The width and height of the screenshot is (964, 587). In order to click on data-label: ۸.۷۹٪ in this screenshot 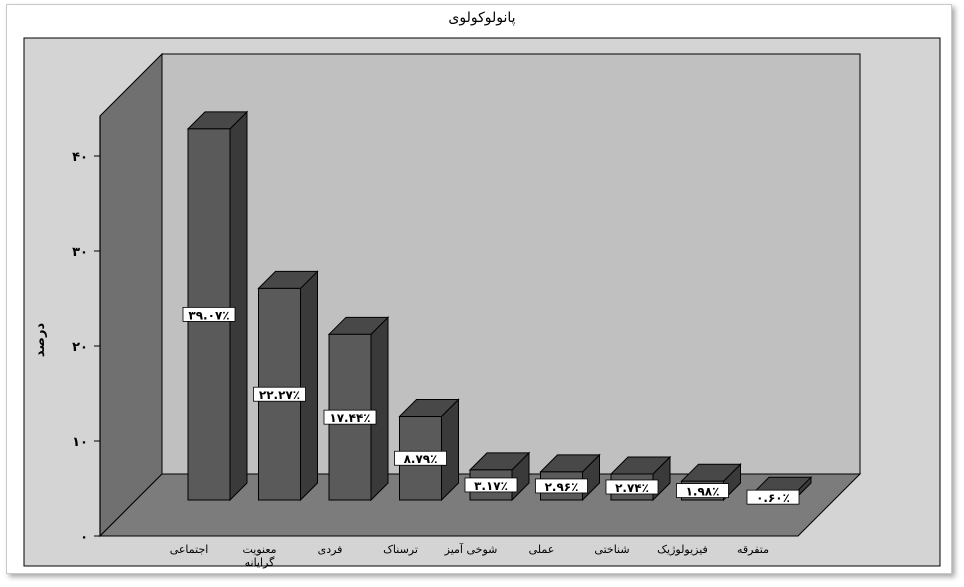, I will do `click(421, 459)`.